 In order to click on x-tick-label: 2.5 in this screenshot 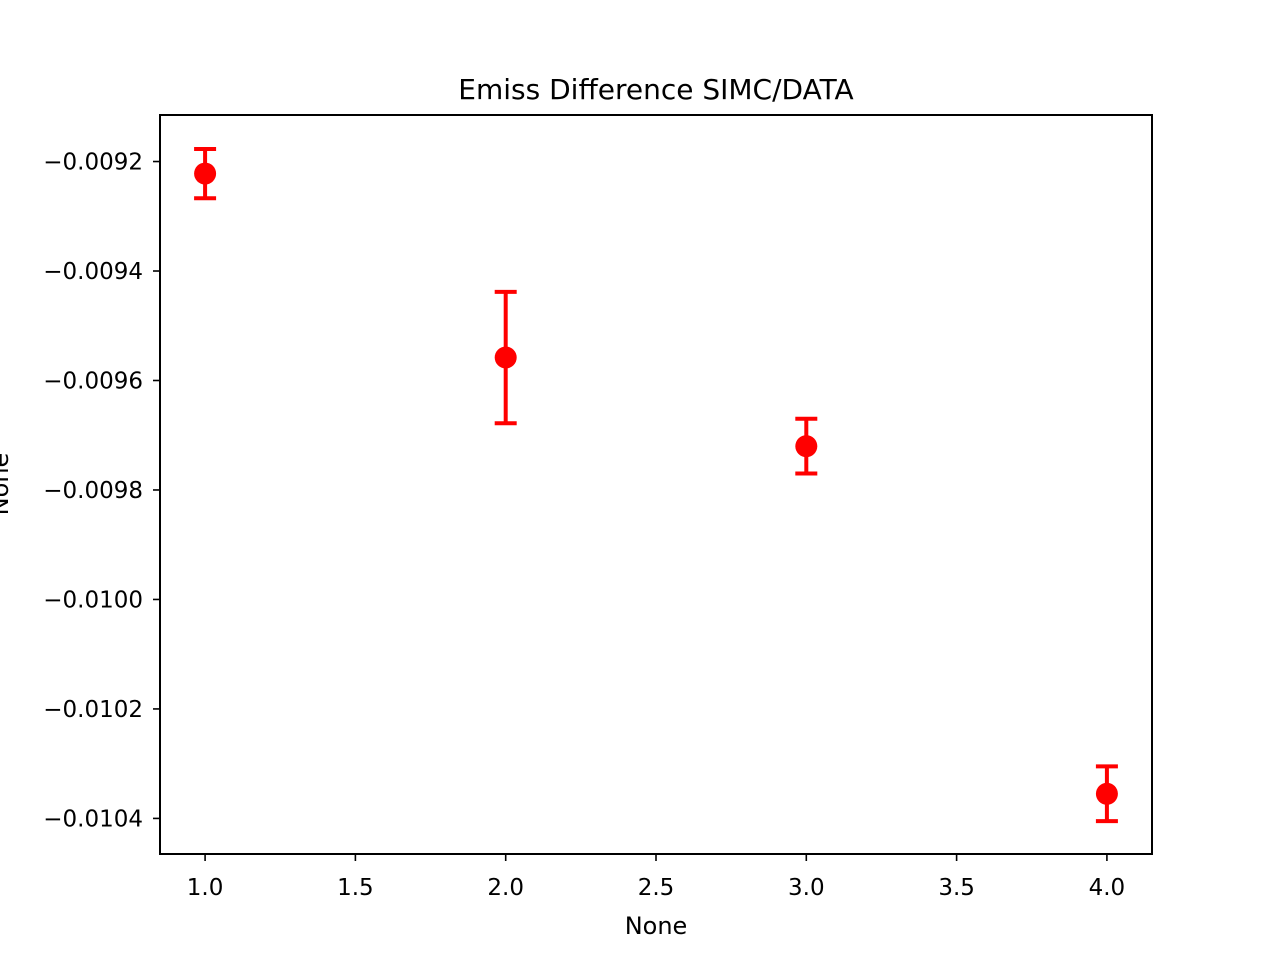, I will do `click(656, 888)`.